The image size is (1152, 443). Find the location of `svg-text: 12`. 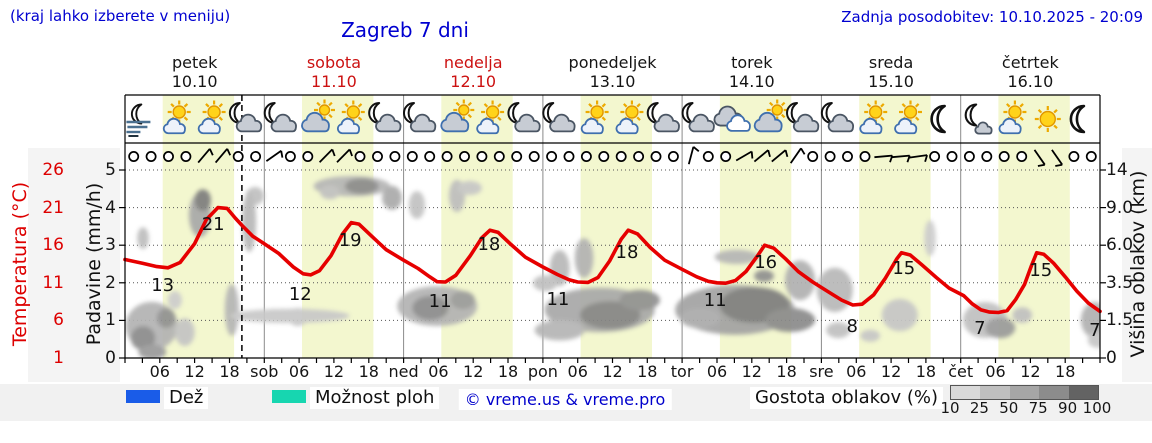

svg-text: 12 is located at coordinates (300, 294).